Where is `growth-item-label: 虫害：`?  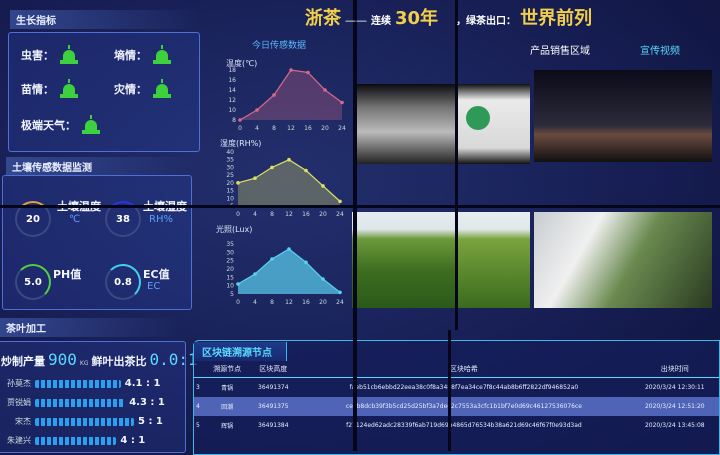 growth-item-label: 虫害： is located at coordinates (37, 55).